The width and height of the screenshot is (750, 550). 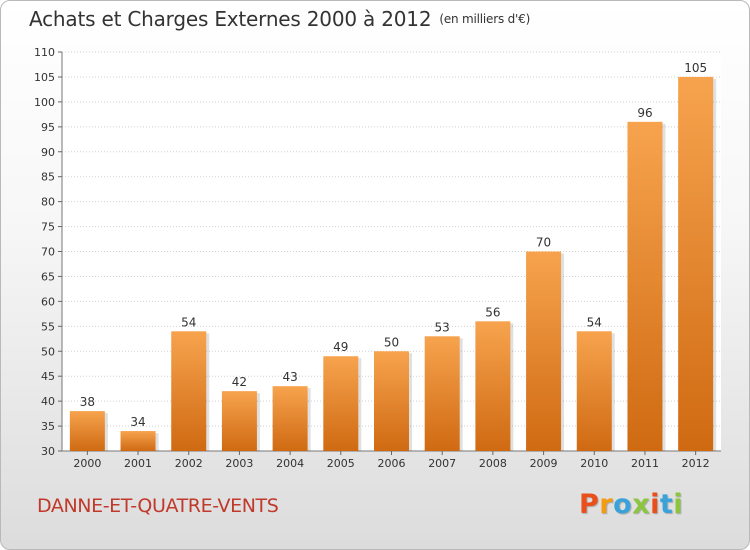 I want to click on data-label: 56, so click(x=492, y=312).